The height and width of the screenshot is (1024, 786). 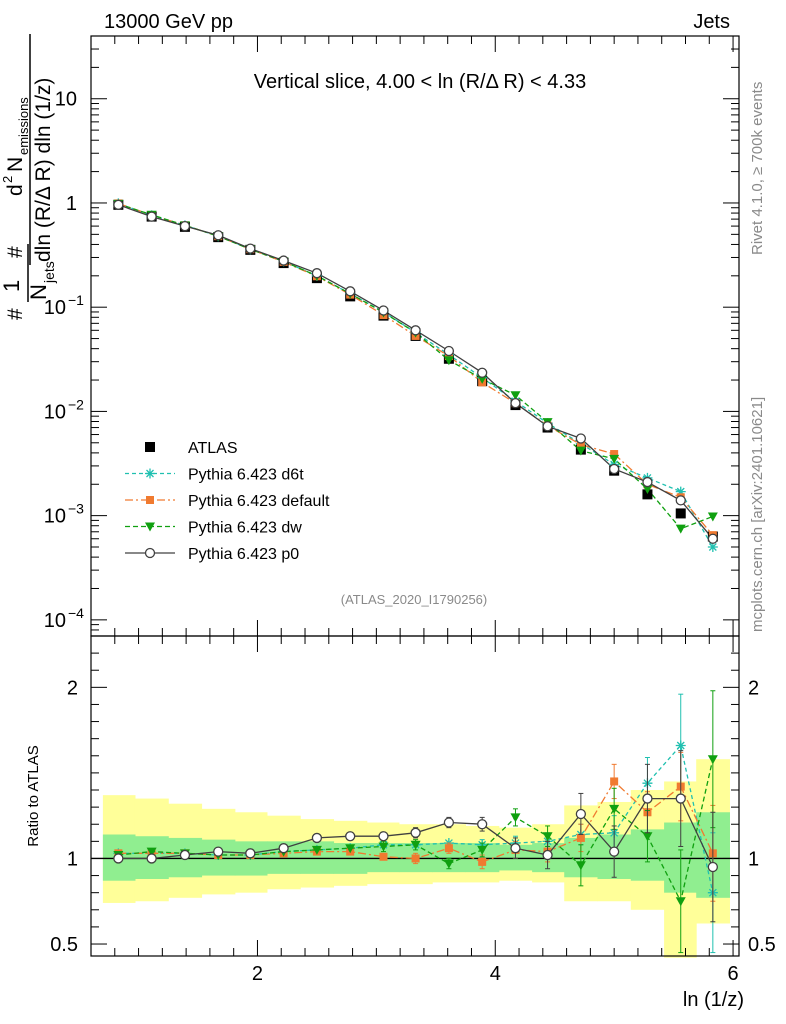 I want to click on process-label: Jets, so click(x=711, y=22).